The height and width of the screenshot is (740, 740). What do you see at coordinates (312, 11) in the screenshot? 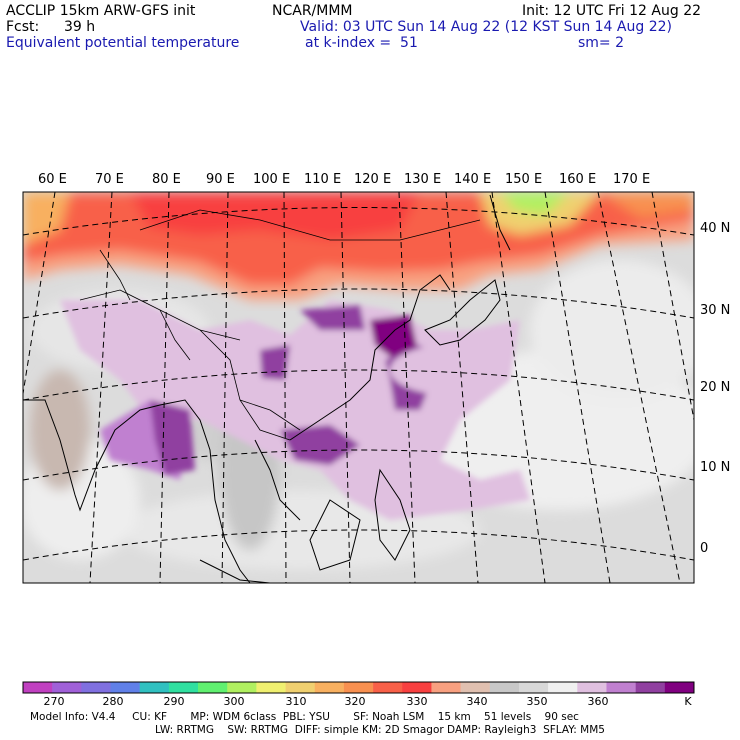
I see `center-label: NCAR/MMM` at bounding box center [312, 11].